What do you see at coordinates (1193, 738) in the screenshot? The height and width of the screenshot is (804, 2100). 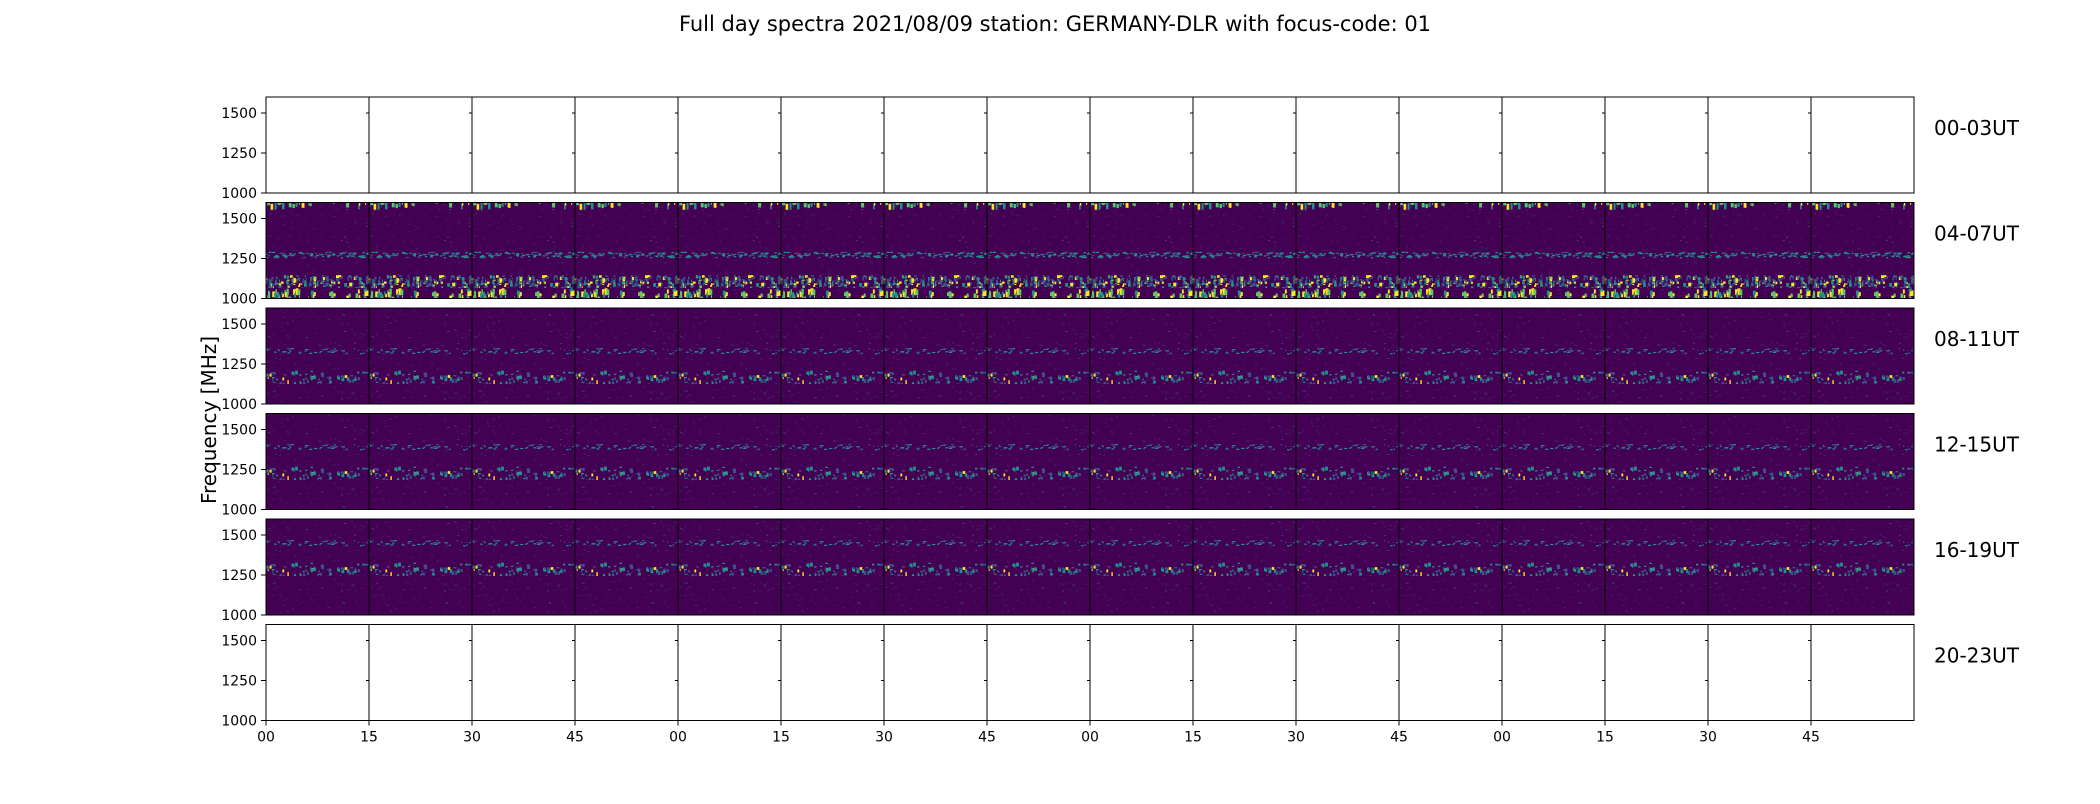 I see `x-tick-label: 15` at bounding box center [1193, 738].